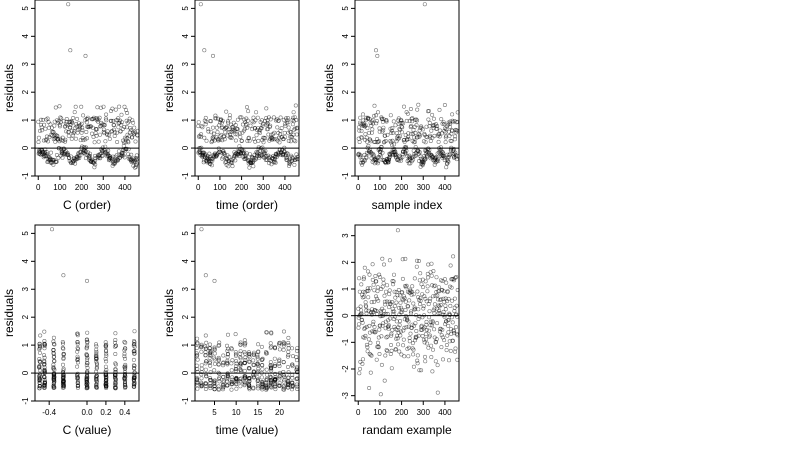 Image resolution: width=800 pixels, height=450 pixels. What do you see at coordinates (345, 91) in the screenshot?
I see `y-tick-label: 2` at bounding box center [345, 91].